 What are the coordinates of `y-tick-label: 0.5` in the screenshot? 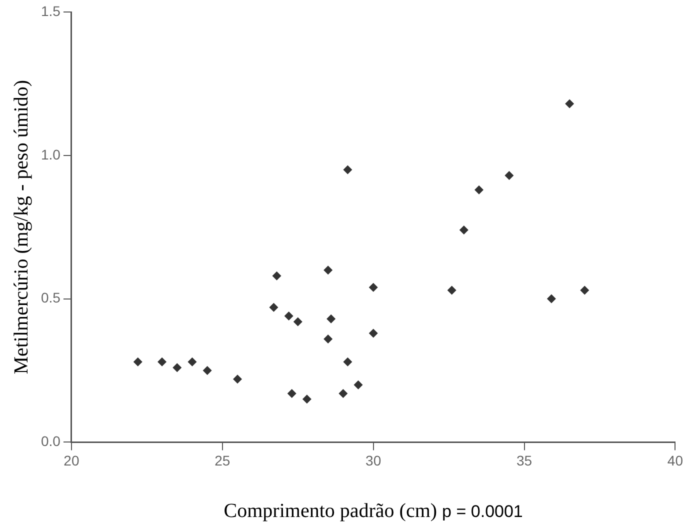 It's located at (50, 298).